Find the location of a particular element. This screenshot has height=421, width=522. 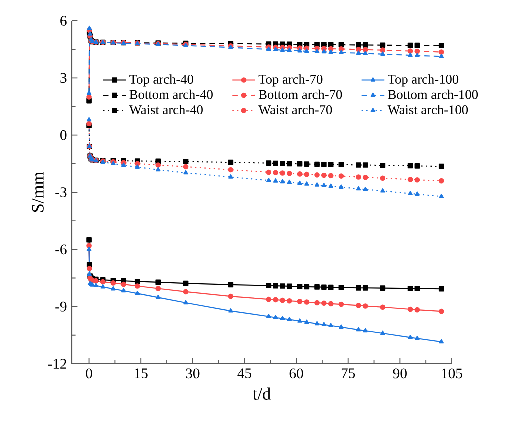

y-tick-label: 3 is located at coordinates (63, 78).